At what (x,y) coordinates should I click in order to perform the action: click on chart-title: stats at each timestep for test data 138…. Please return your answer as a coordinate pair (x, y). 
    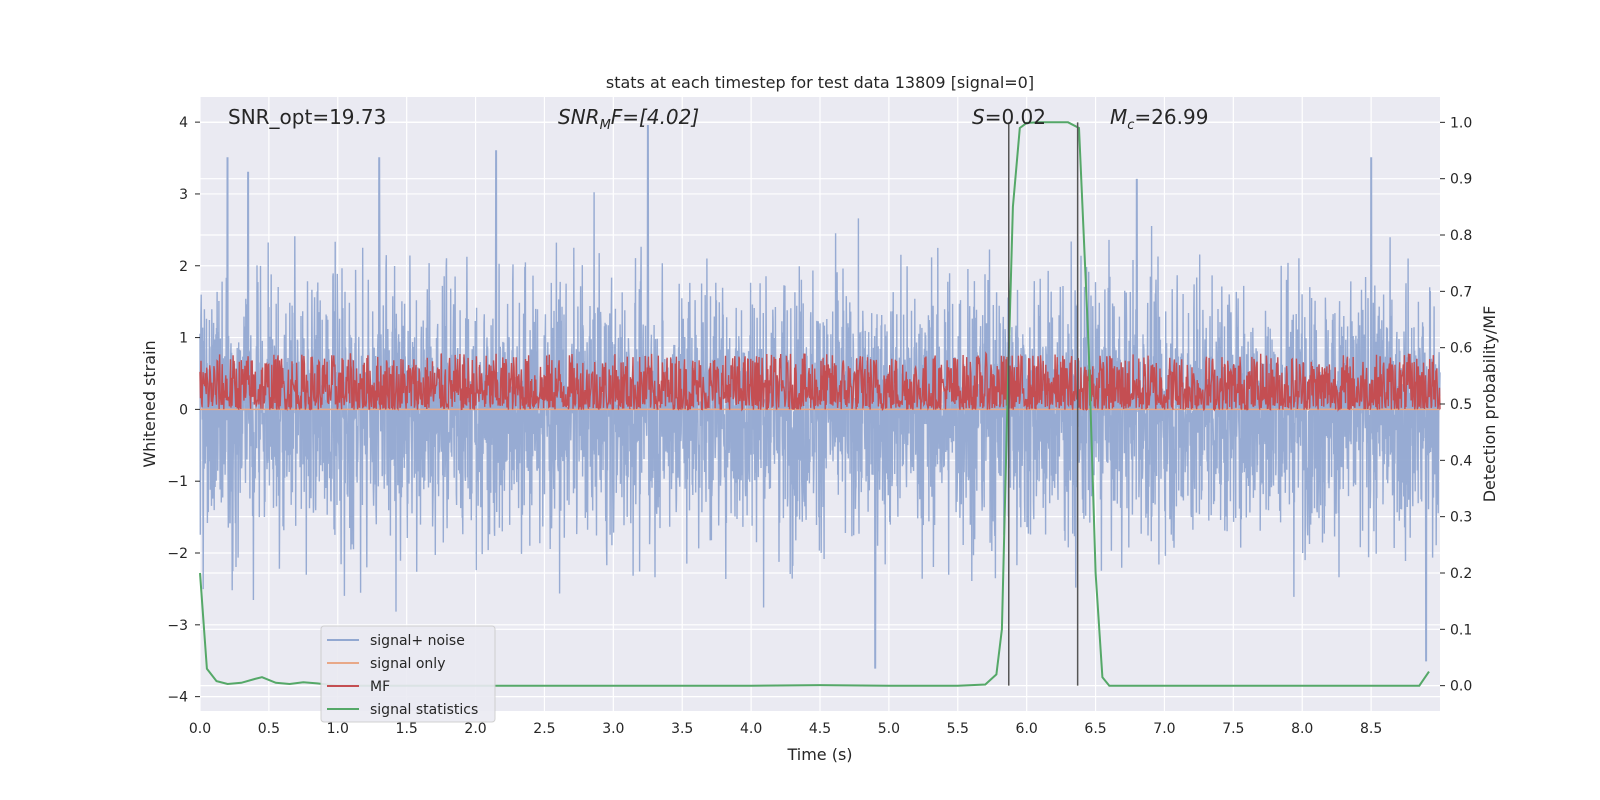
    Looking at the image, I should click on (820, 82).